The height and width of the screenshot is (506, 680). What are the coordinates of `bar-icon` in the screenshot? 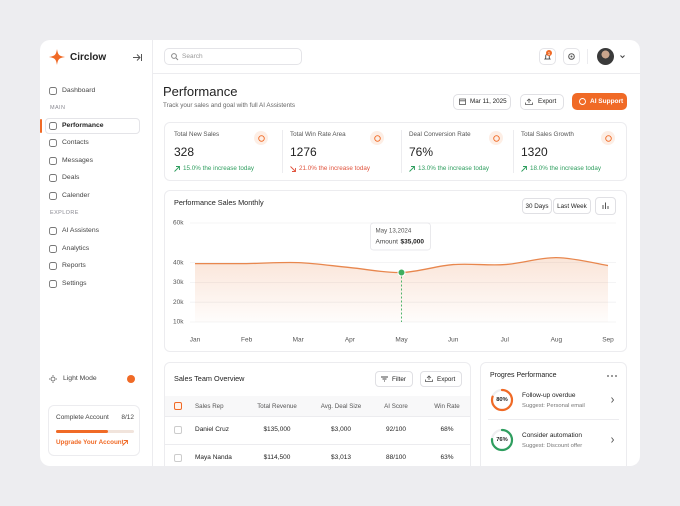 It's located at (605, 205).